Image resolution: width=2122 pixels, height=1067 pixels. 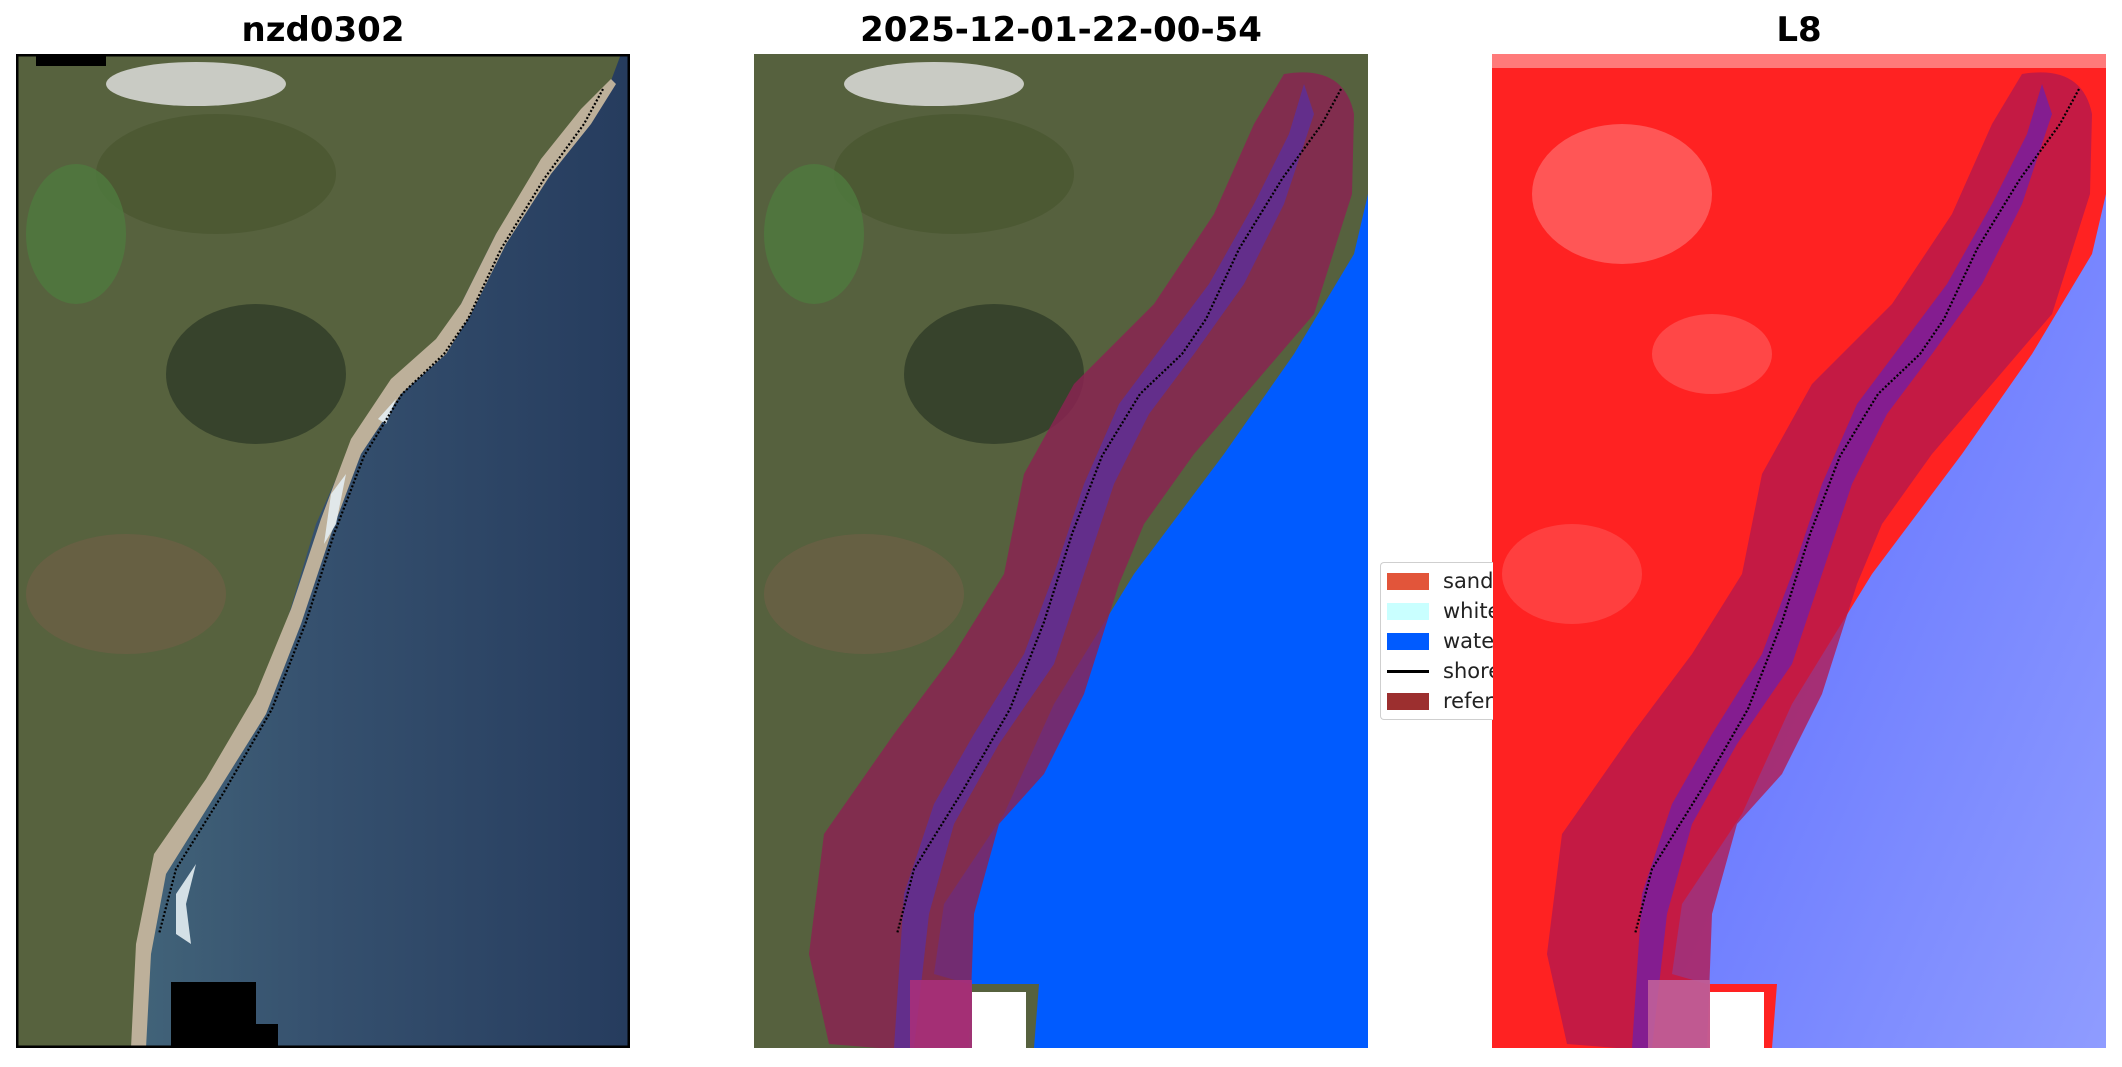 I want to click on legend-label: reference shoreline buffer, so click(x=1468, y=701).